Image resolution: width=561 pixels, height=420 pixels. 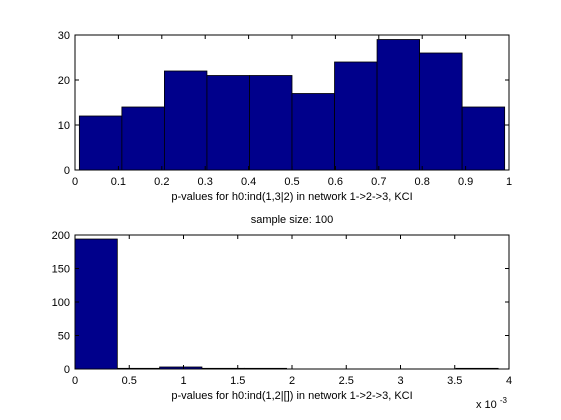 I want to click on multiplier-base: x 10, so click(x=486, y=405).